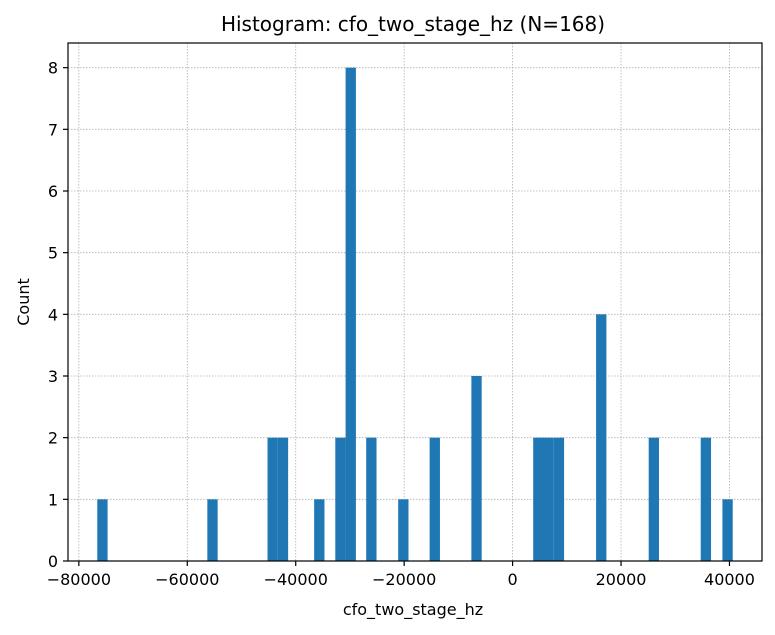 The height and width of the screenshot is (635, 775). Describe the element at coordinates (413, 610) in the screenshot. I see `x-axis-label: cfo_two_stage_hz` at that location.